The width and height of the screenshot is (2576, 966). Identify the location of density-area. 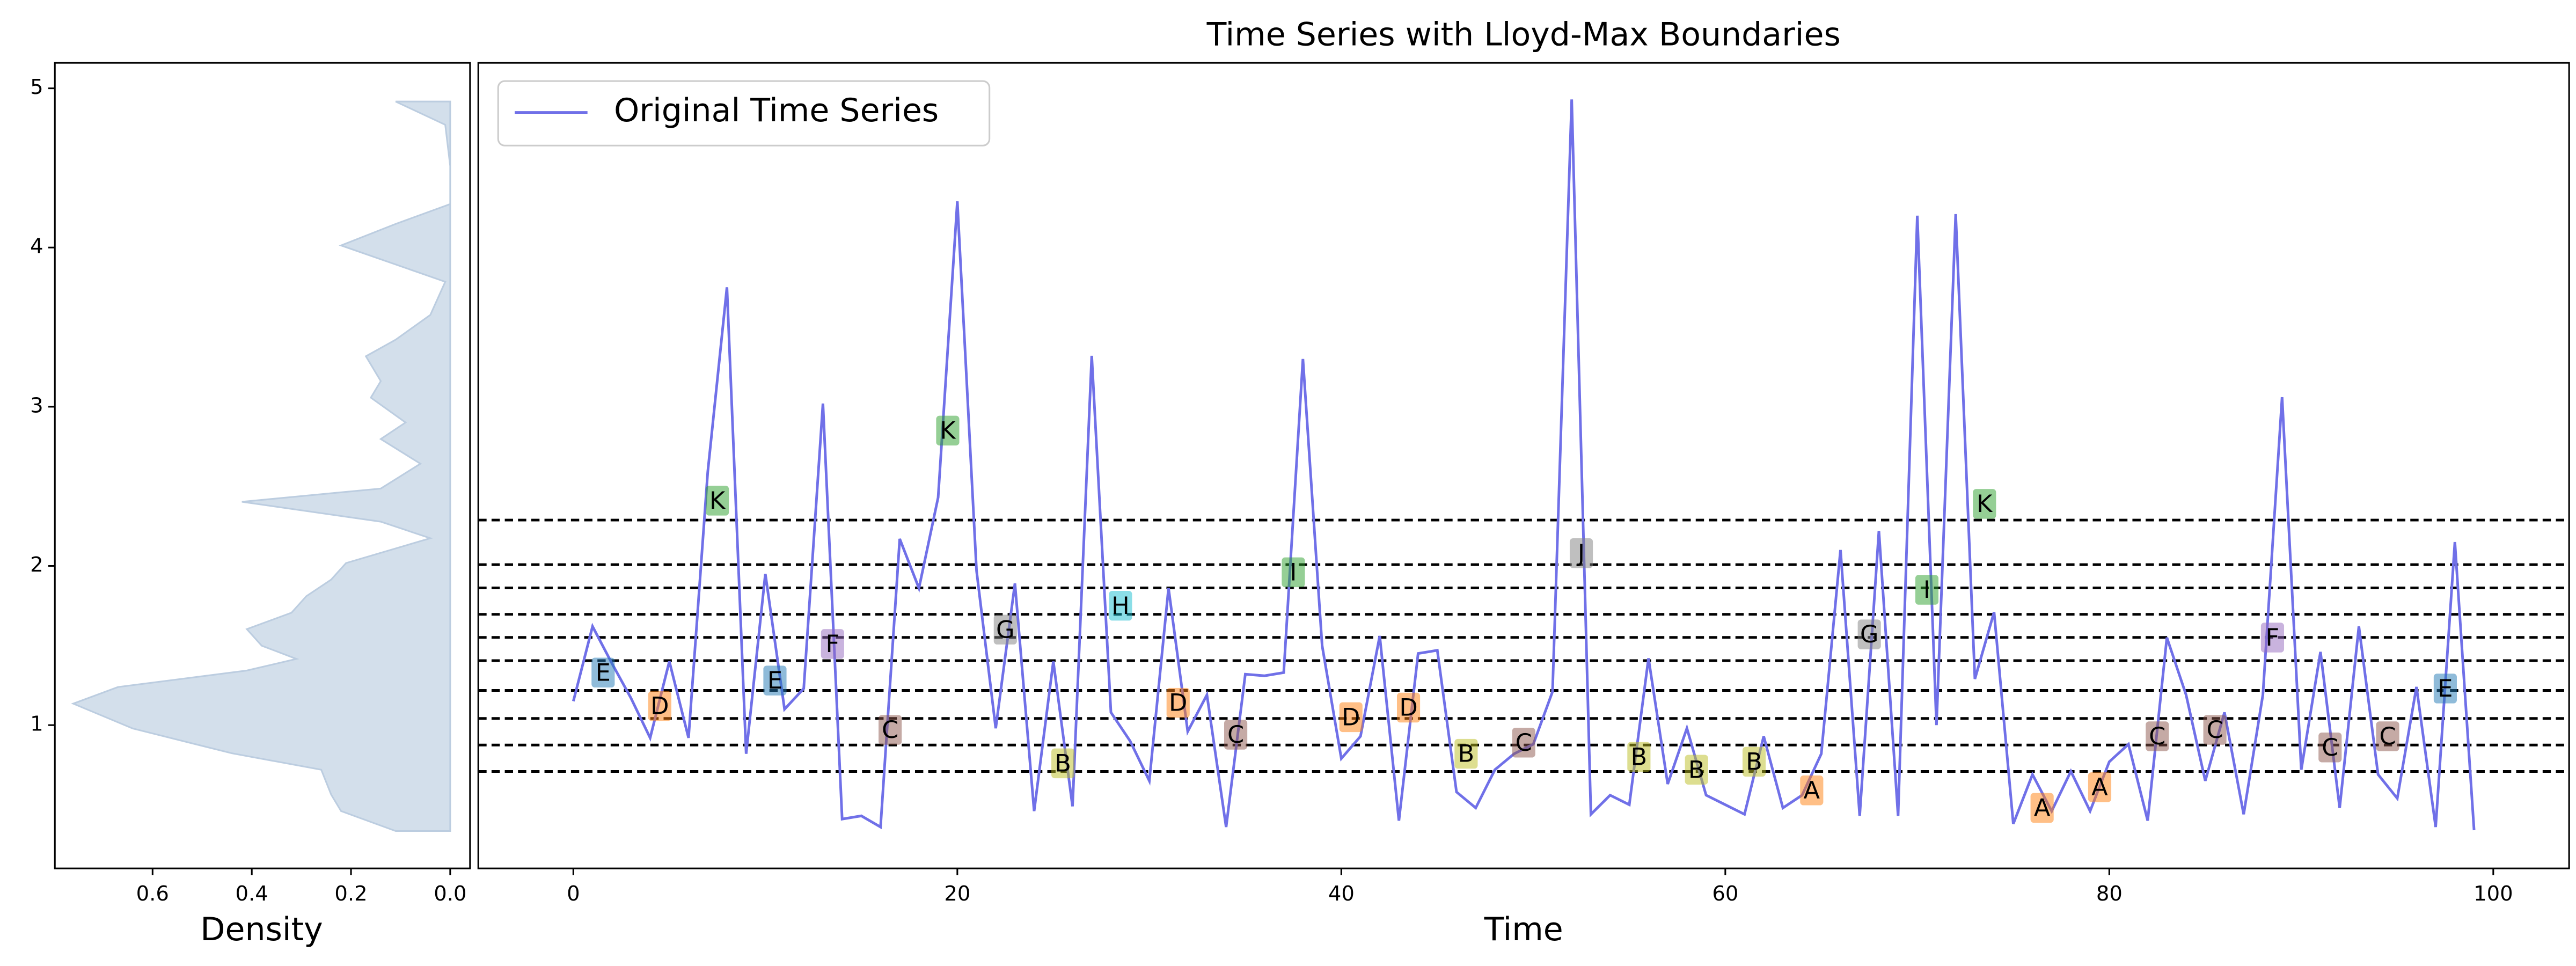
(261, 466).